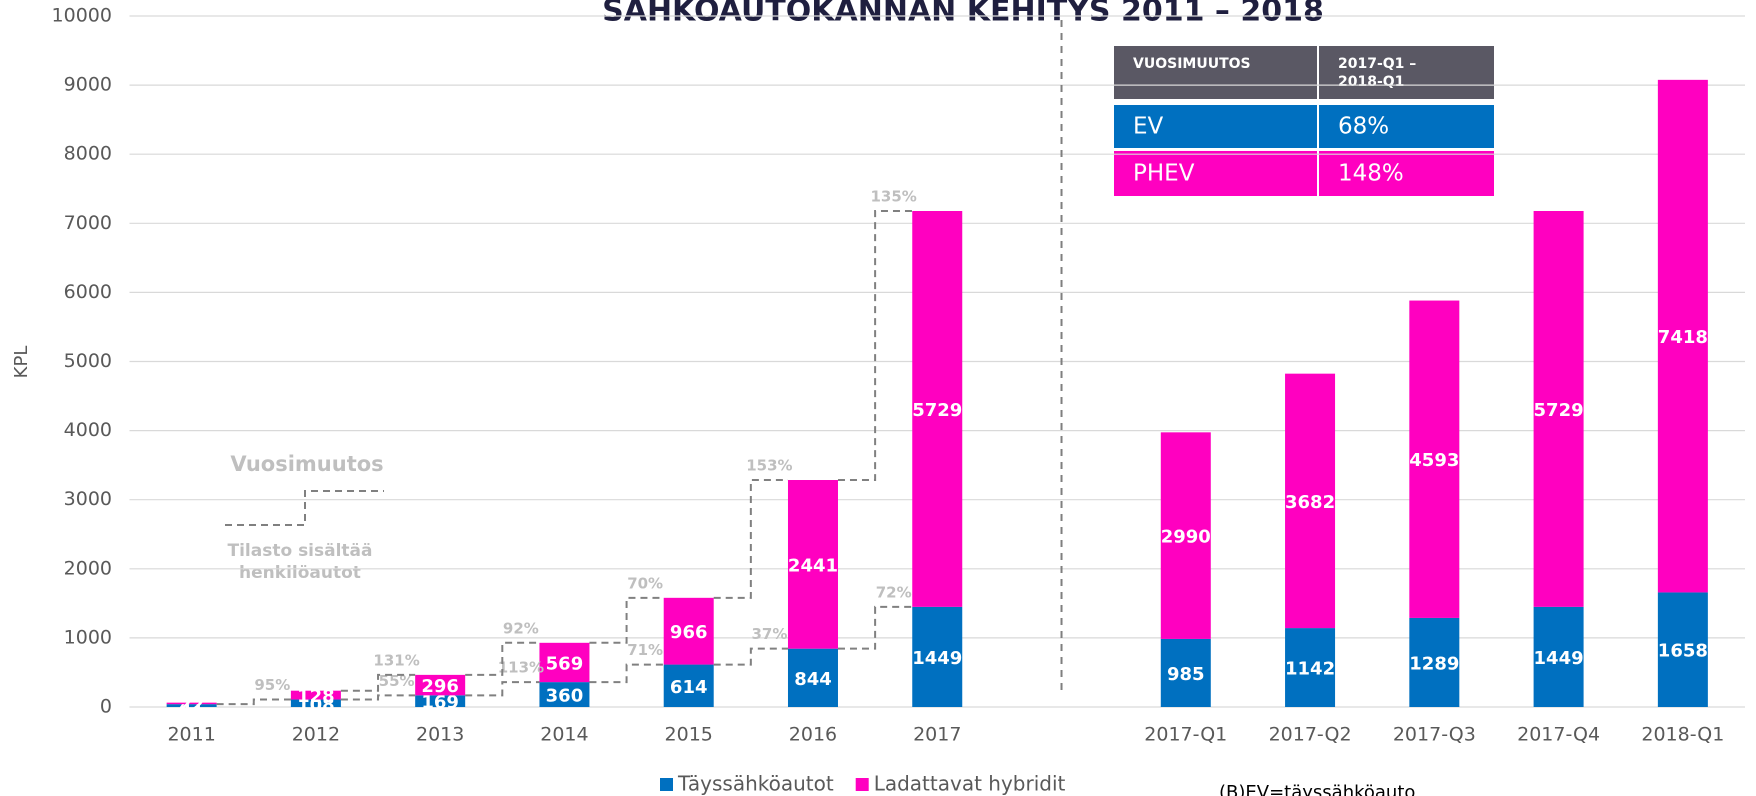 Image resolution: width=1756 pixels, height=796 pixels. Describe the element at coordinates (88, 85) in the screenshot. I see `y-tick-label: 9000` at that location.